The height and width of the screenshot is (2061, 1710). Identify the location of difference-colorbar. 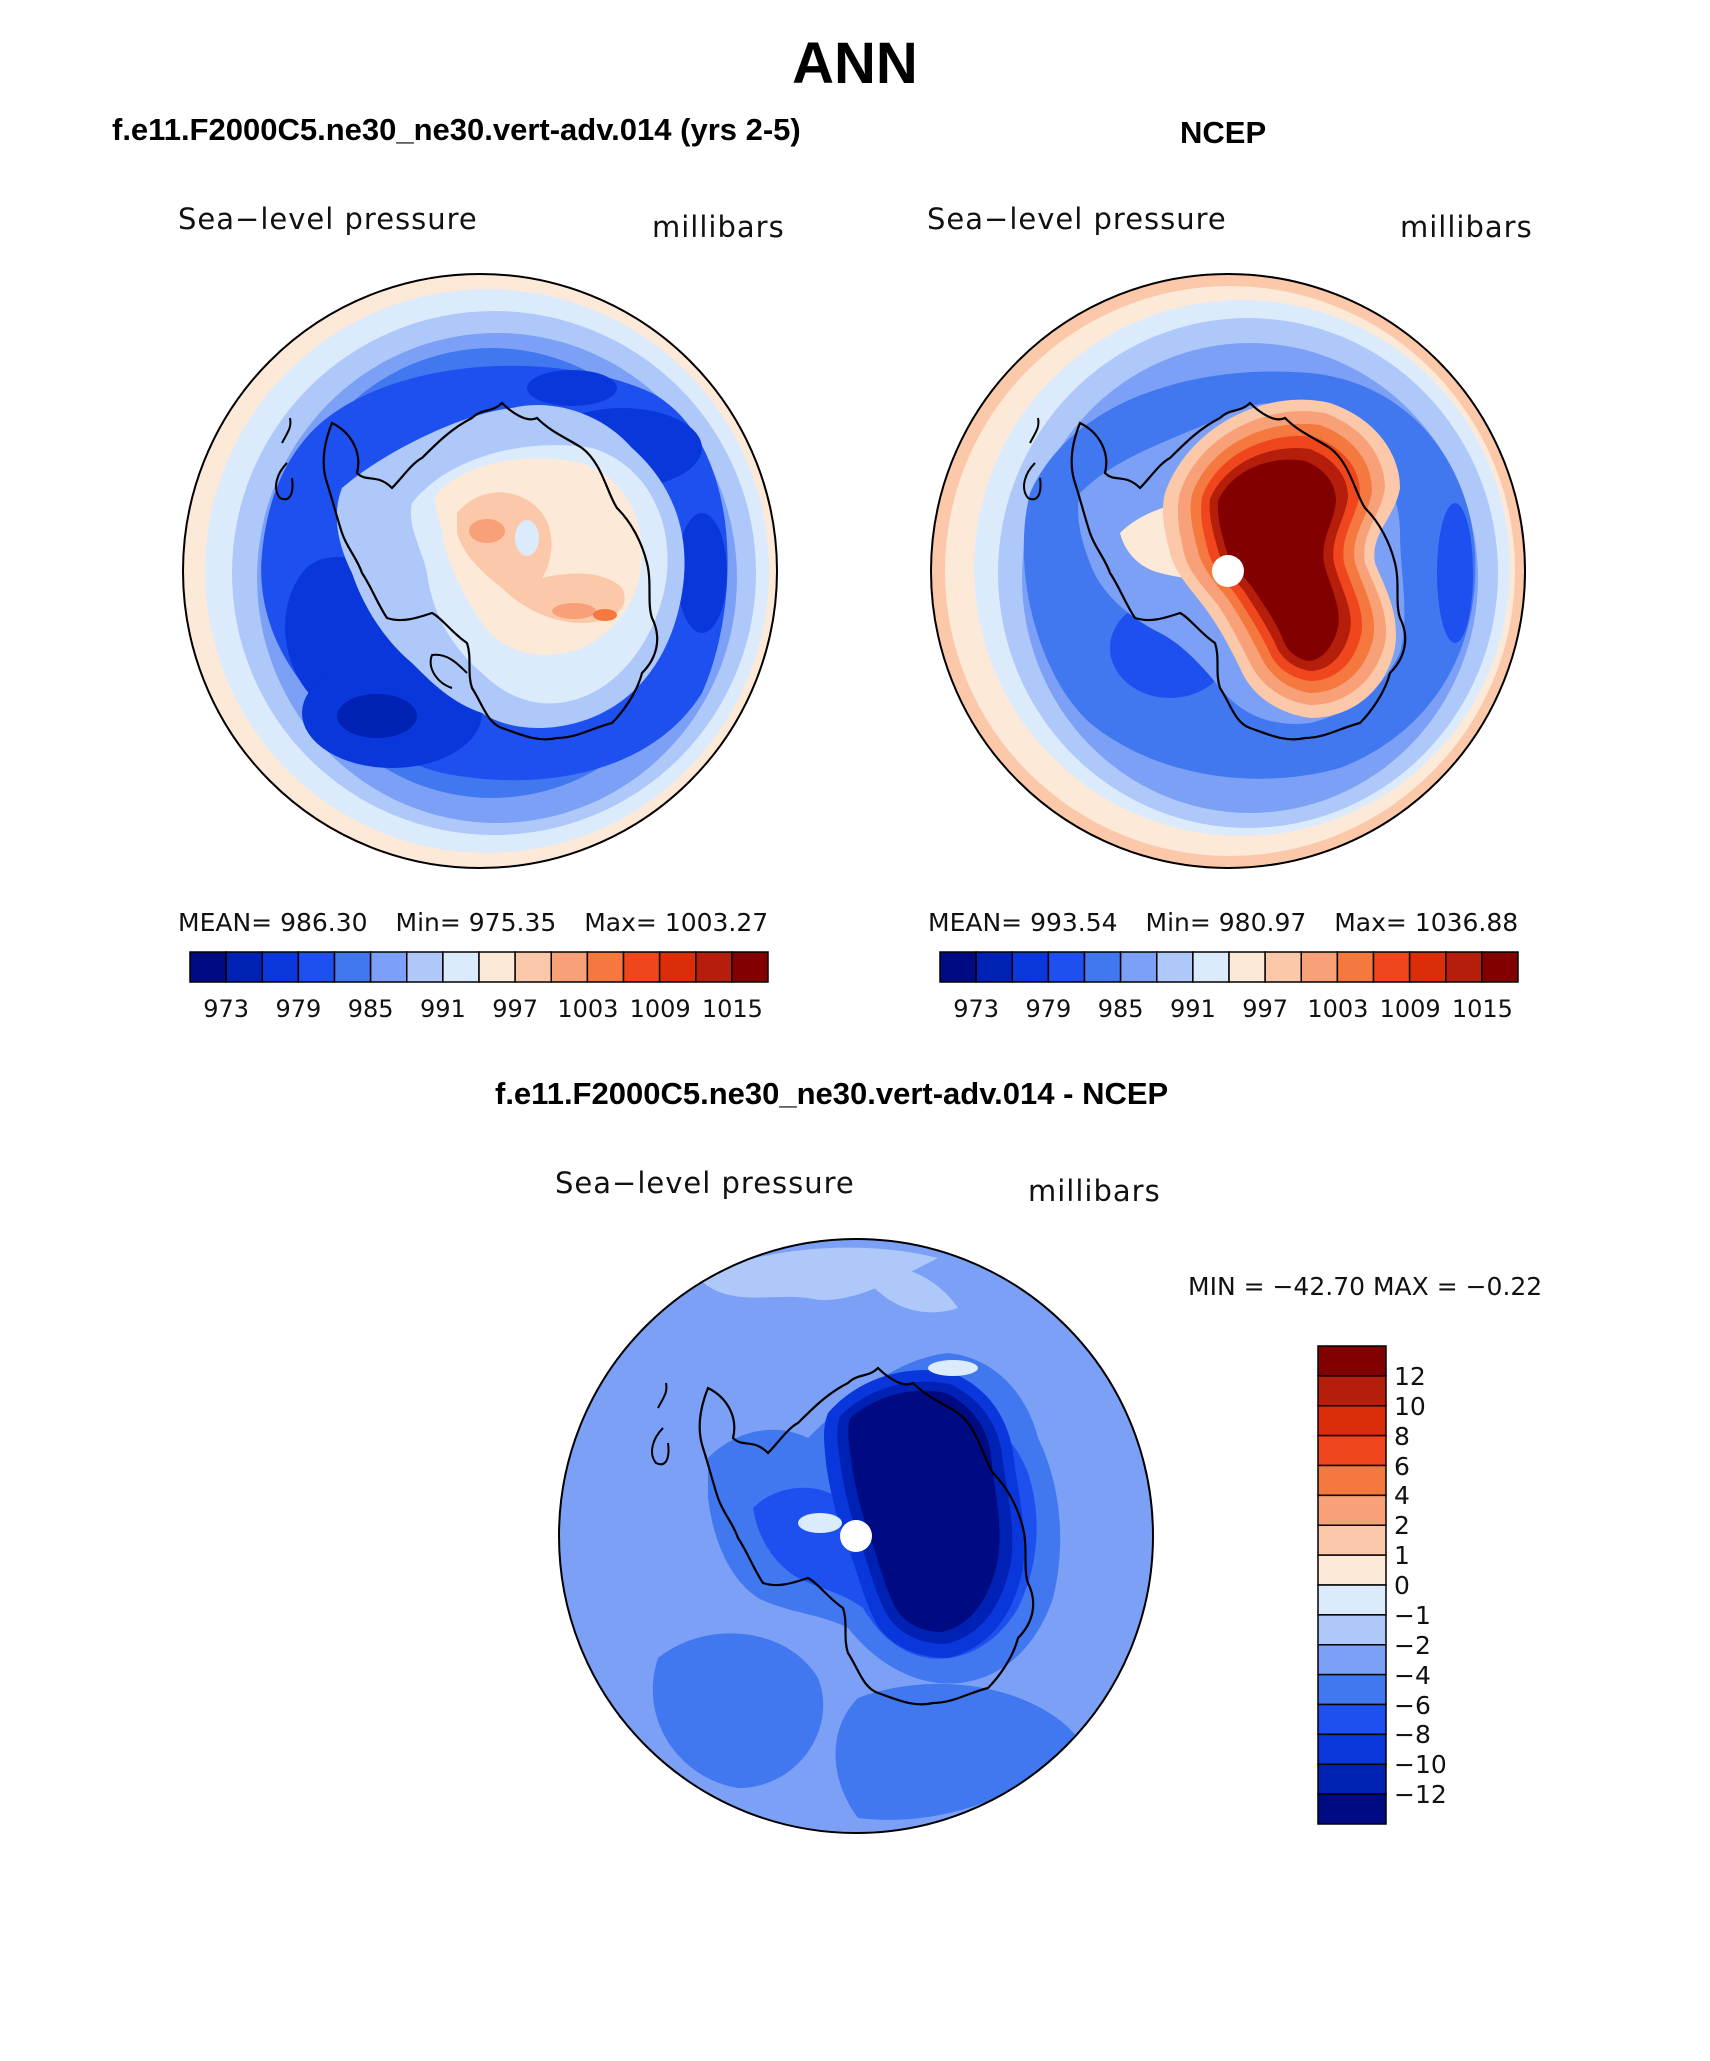
(1352, 1585).